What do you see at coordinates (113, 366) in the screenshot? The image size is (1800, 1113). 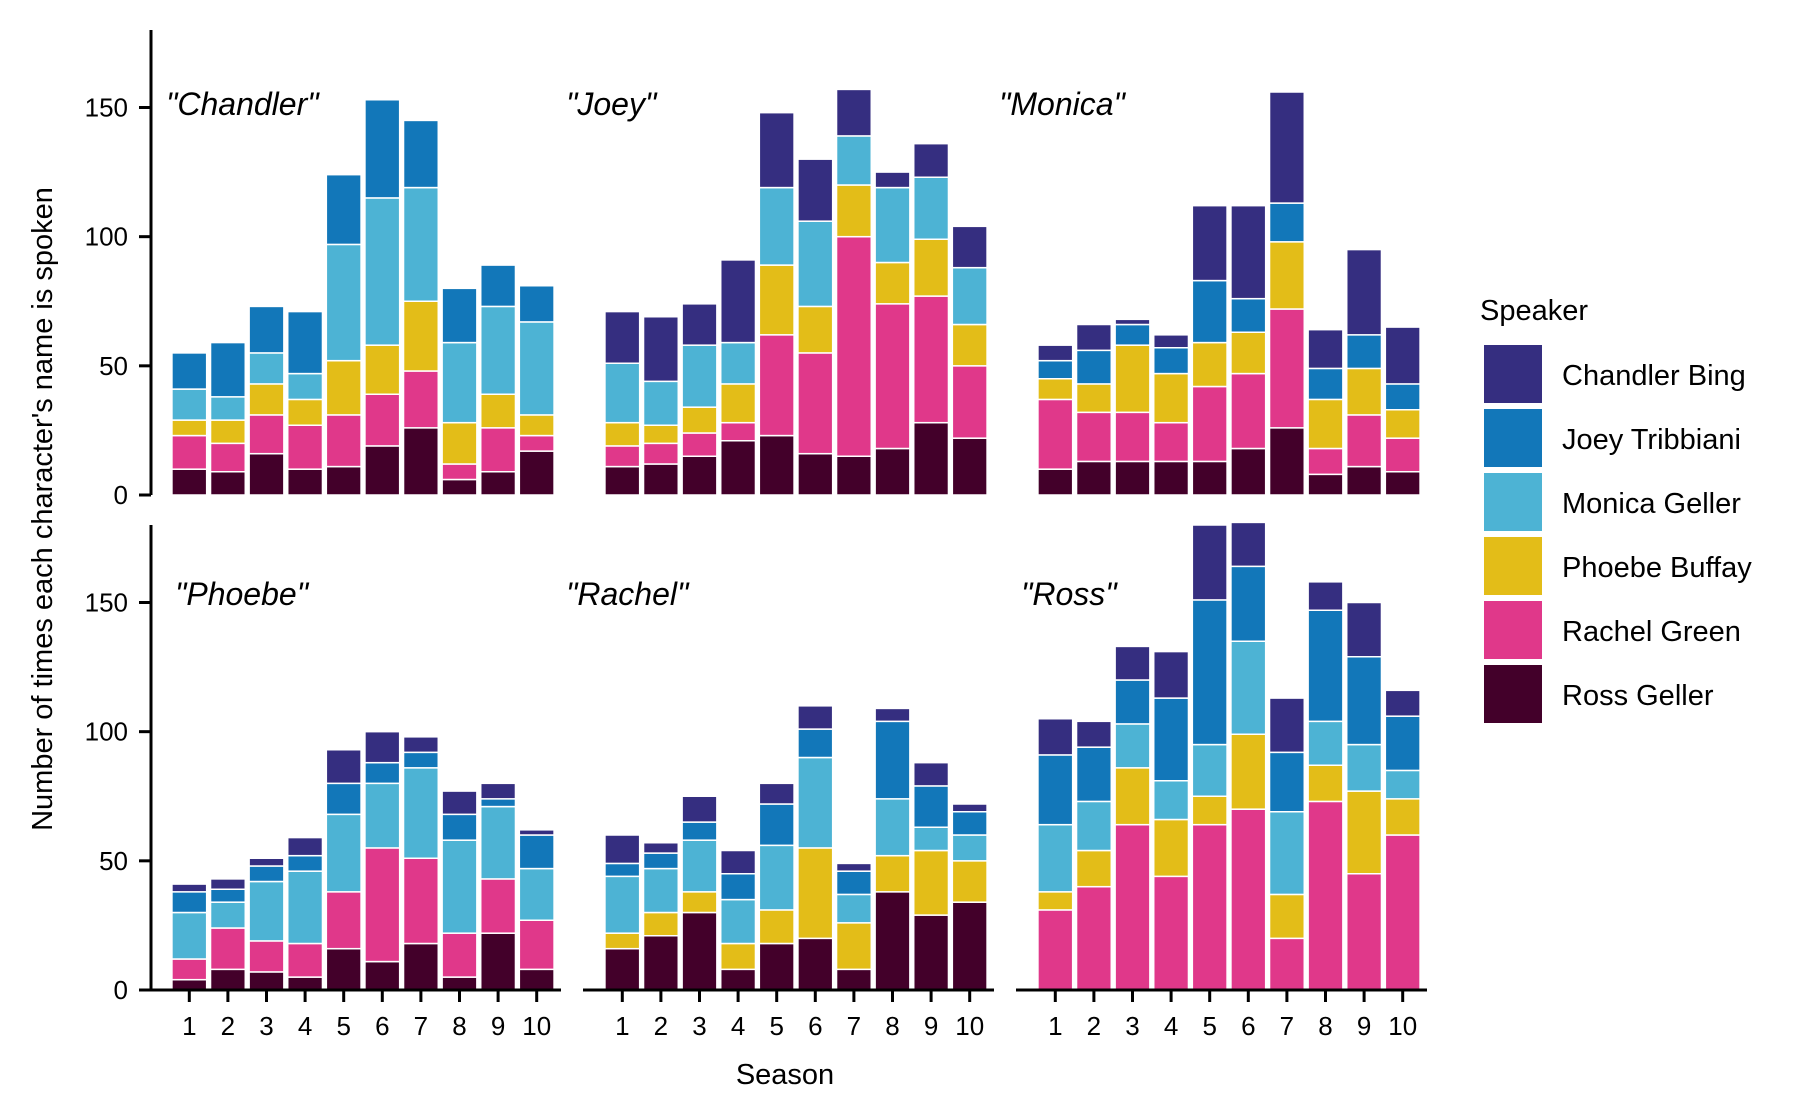 I see `y-tick-label: 50` at bounding box center [113, 366].